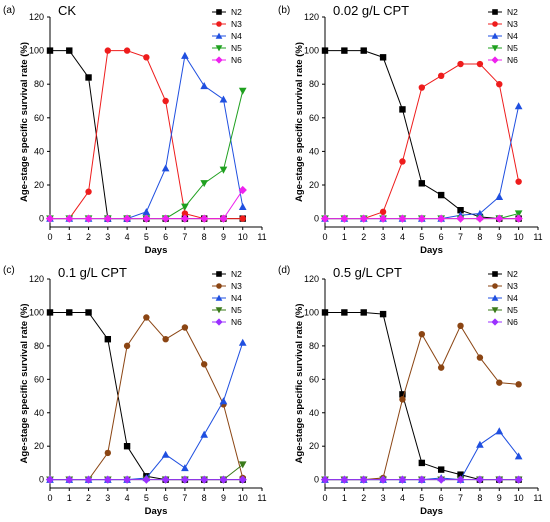 Image resolution: width=550 pixels, height=522 pixels. I want to click on x-tick-label: 2, so click(363, 498).